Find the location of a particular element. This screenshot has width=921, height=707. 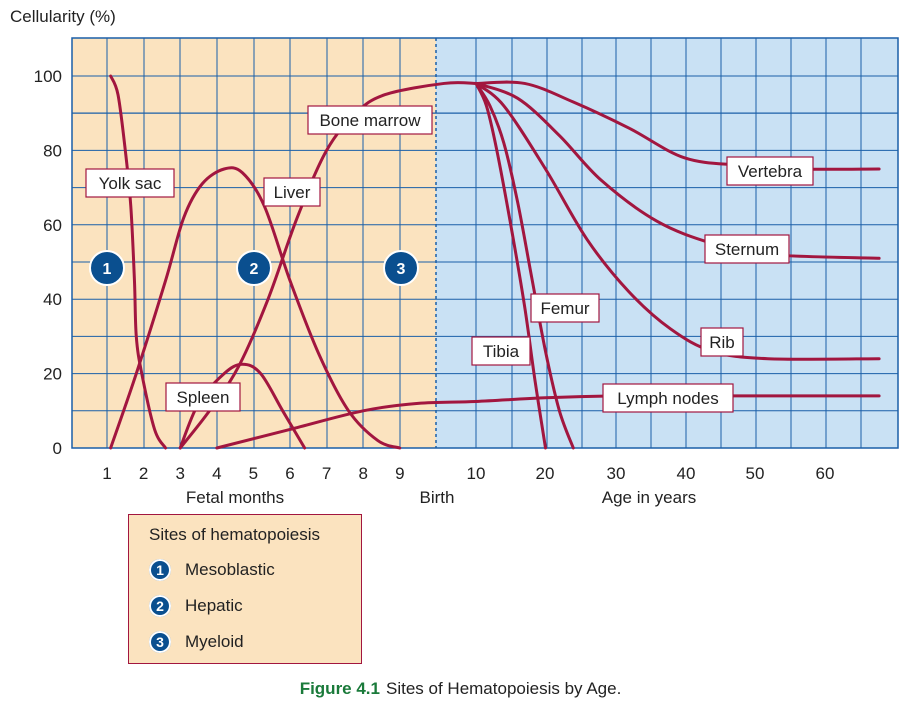

curve-femur is located at coordinates (524, 265).